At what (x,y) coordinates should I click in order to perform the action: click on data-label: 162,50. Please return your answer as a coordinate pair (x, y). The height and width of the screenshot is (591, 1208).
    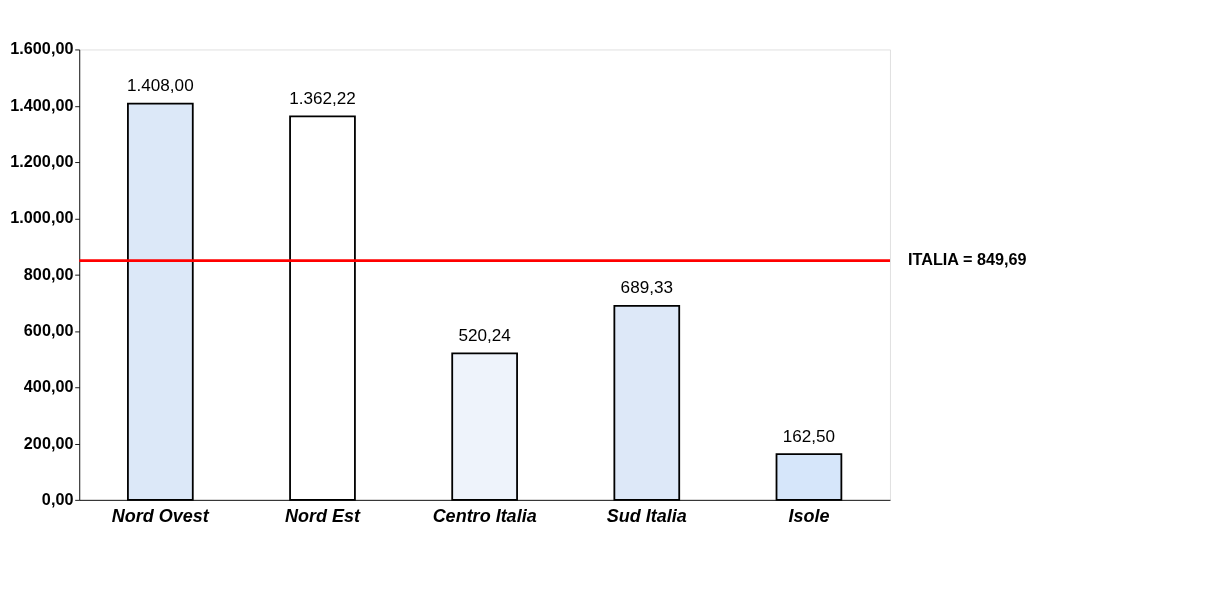
    Looking at the image, I should click on (809, 436).